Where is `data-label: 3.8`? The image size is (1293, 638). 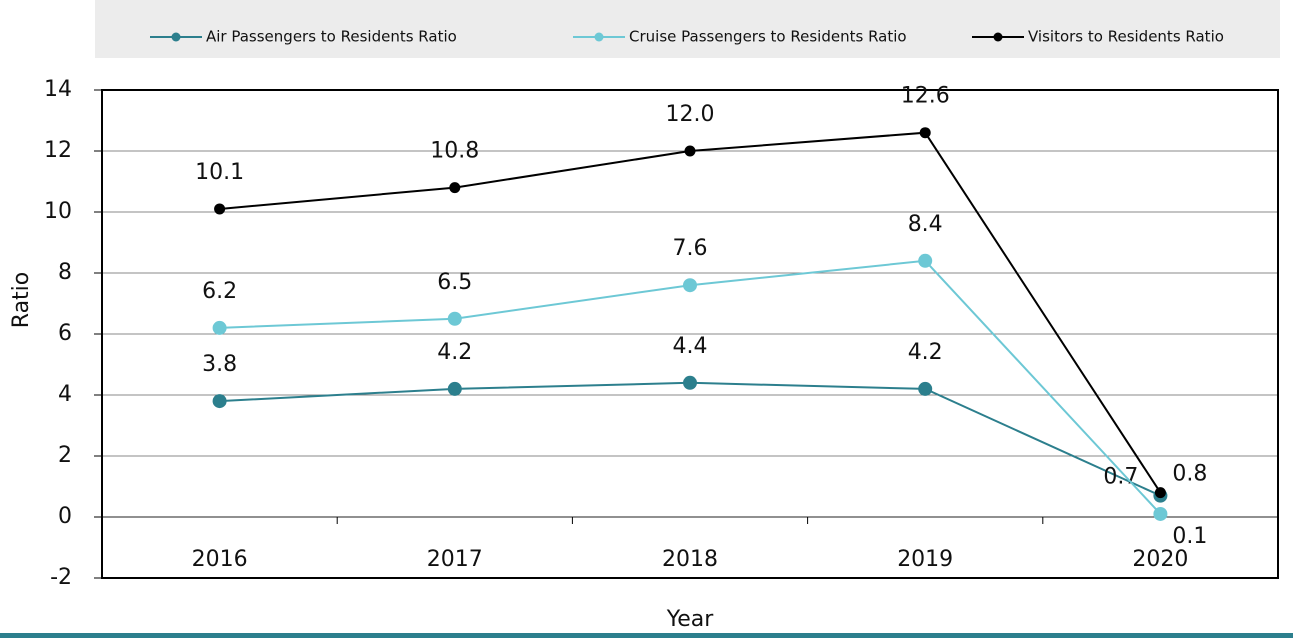
data-label: 3.8 is located at coordinates (219, 364).